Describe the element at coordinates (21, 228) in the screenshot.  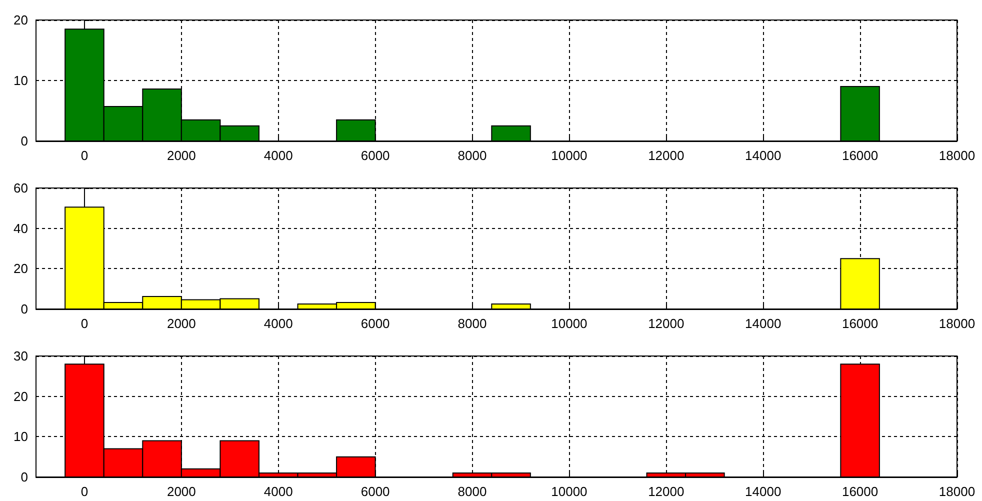
I see `y-tick-label: 40` at that location.